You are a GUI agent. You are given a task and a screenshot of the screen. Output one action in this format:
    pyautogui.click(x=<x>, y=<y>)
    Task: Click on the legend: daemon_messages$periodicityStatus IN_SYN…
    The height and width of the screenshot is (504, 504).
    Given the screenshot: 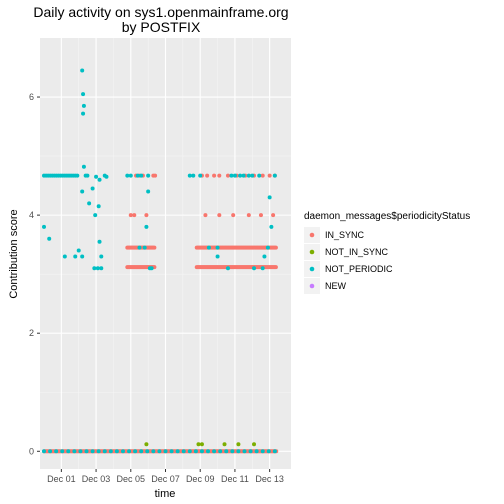 What is the action you would take?
    pyautogui.click(x=387, y=252)
    